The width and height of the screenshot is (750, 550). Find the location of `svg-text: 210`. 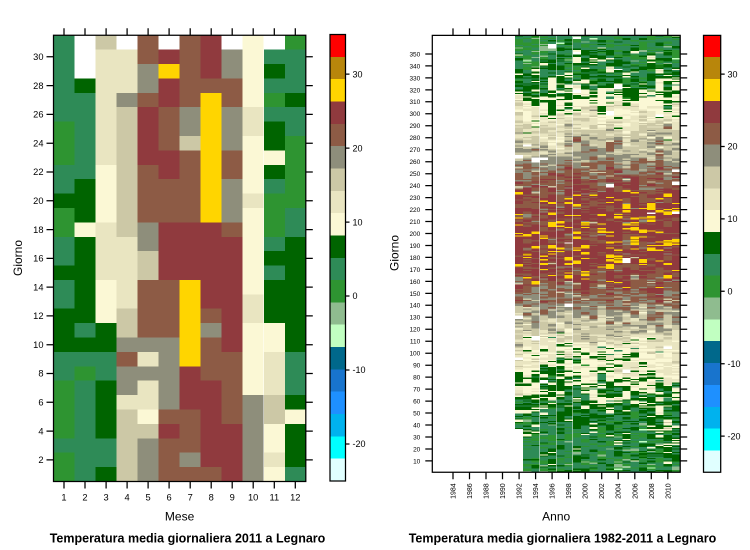

svg-text: 210 is located at coordinates (414, 222).